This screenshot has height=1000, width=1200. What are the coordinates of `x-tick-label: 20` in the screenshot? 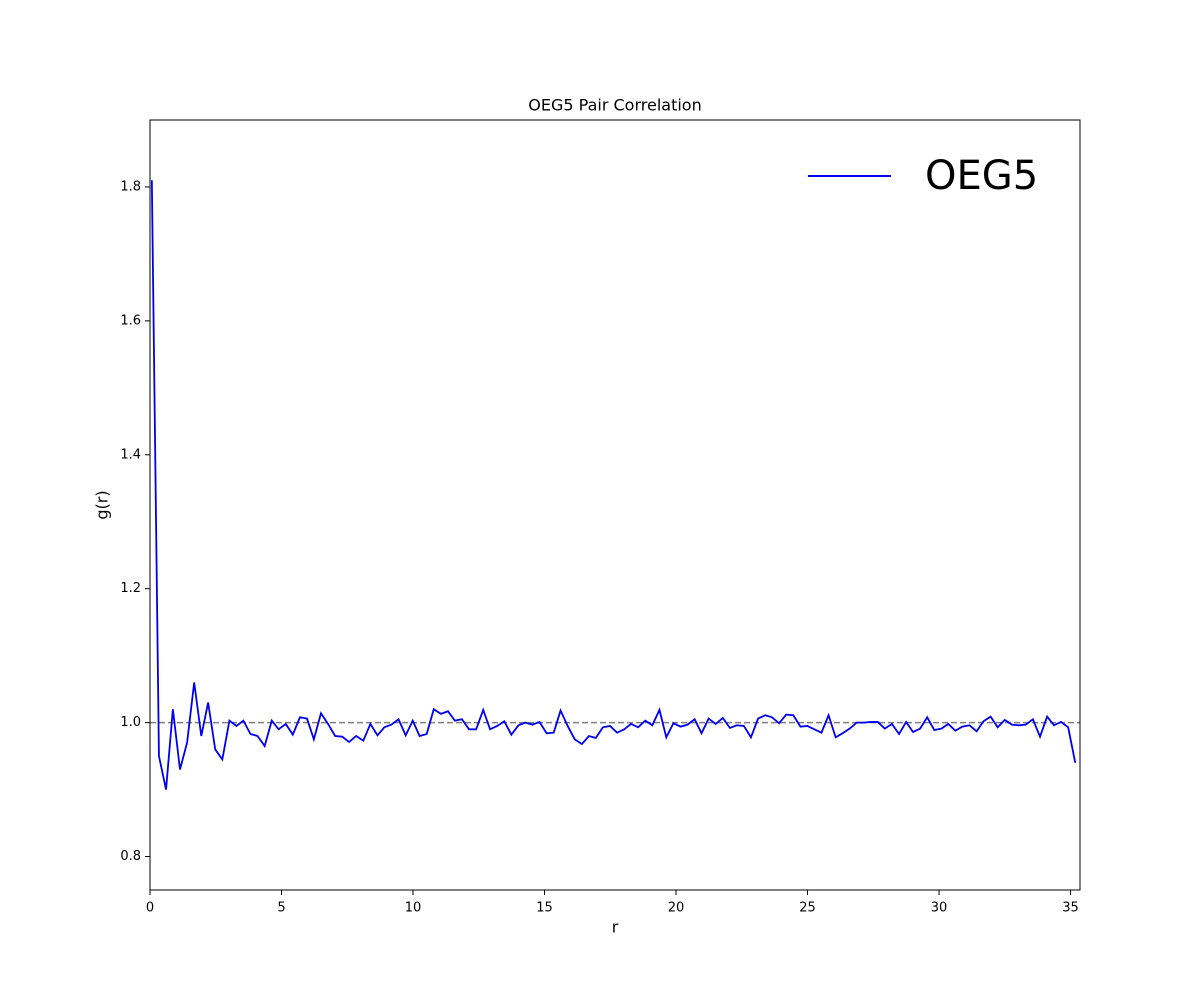 It's located at (676, 908).